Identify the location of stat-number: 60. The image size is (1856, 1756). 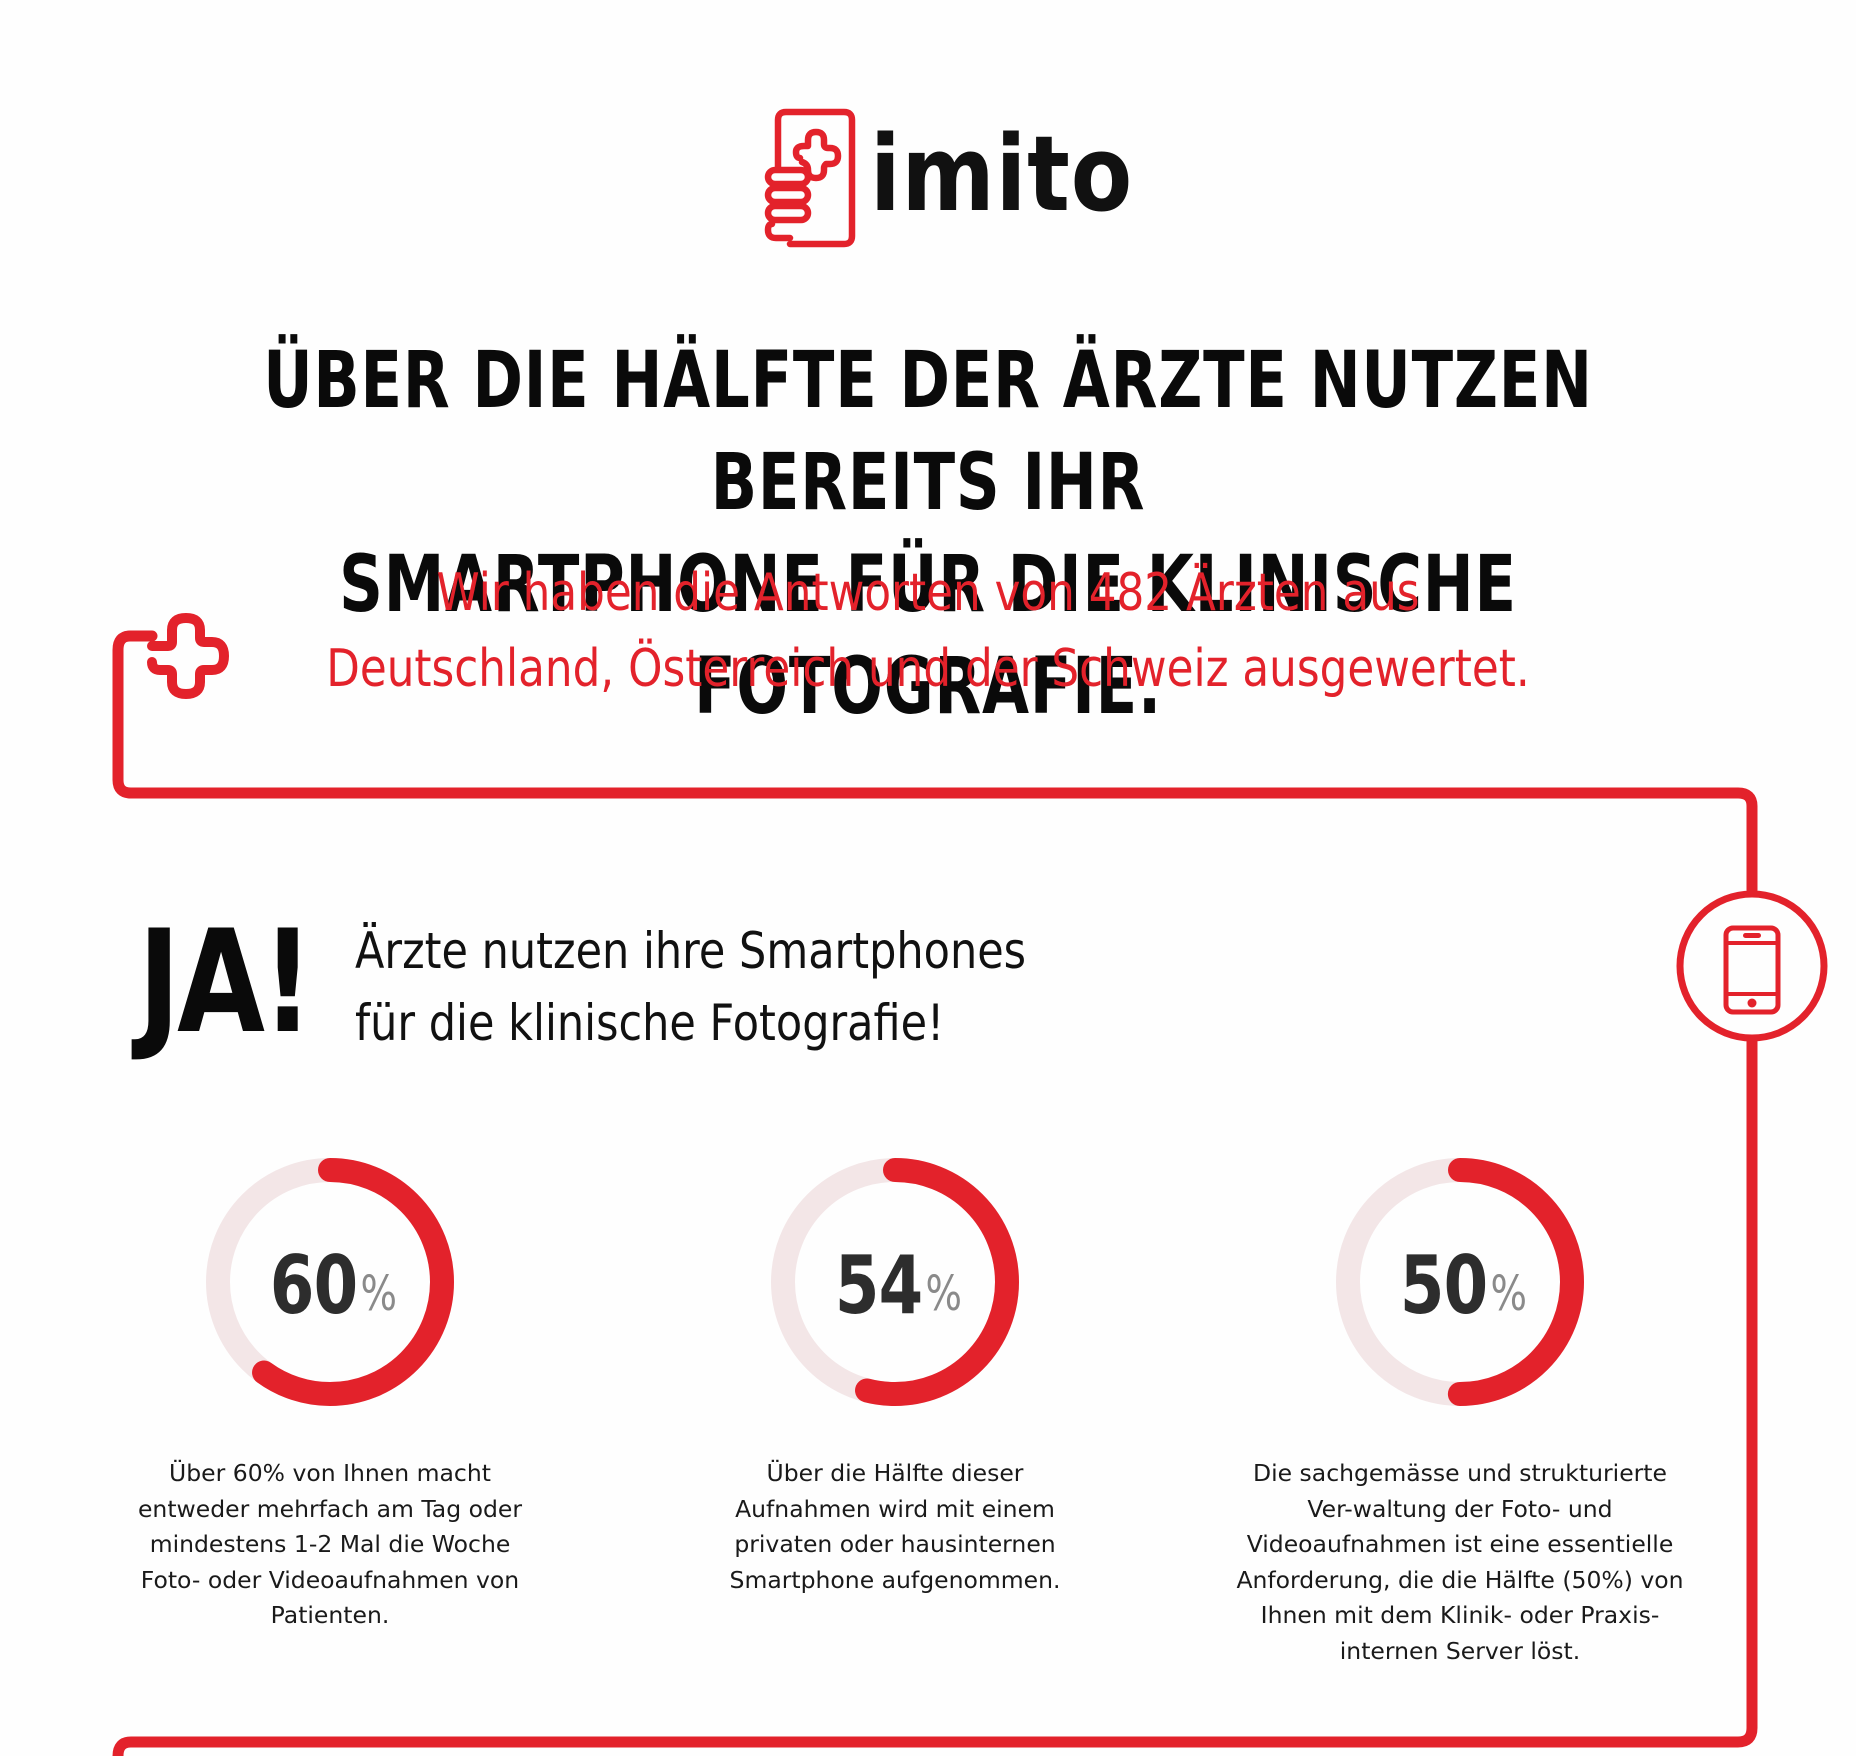
(313, 1285).